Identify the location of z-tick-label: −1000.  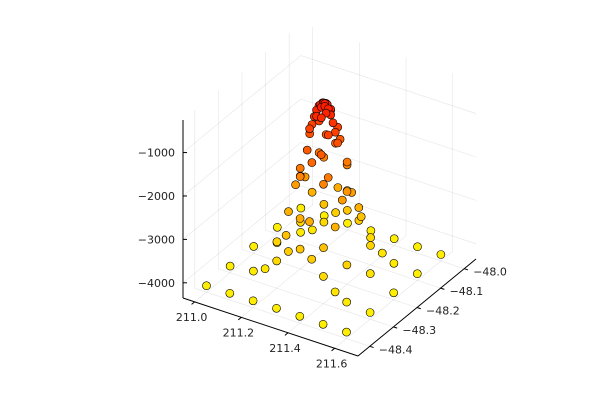
(156, 153).